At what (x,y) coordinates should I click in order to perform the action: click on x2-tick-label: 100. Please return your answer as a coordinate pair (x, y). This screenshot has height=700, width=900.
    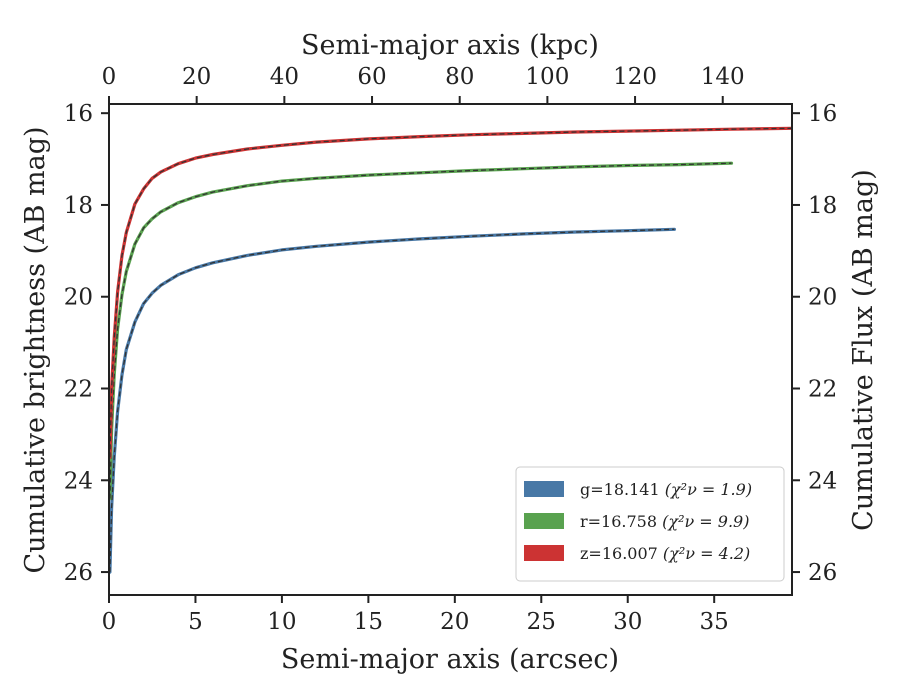
    Looking at the image, I should click on (547, 77).